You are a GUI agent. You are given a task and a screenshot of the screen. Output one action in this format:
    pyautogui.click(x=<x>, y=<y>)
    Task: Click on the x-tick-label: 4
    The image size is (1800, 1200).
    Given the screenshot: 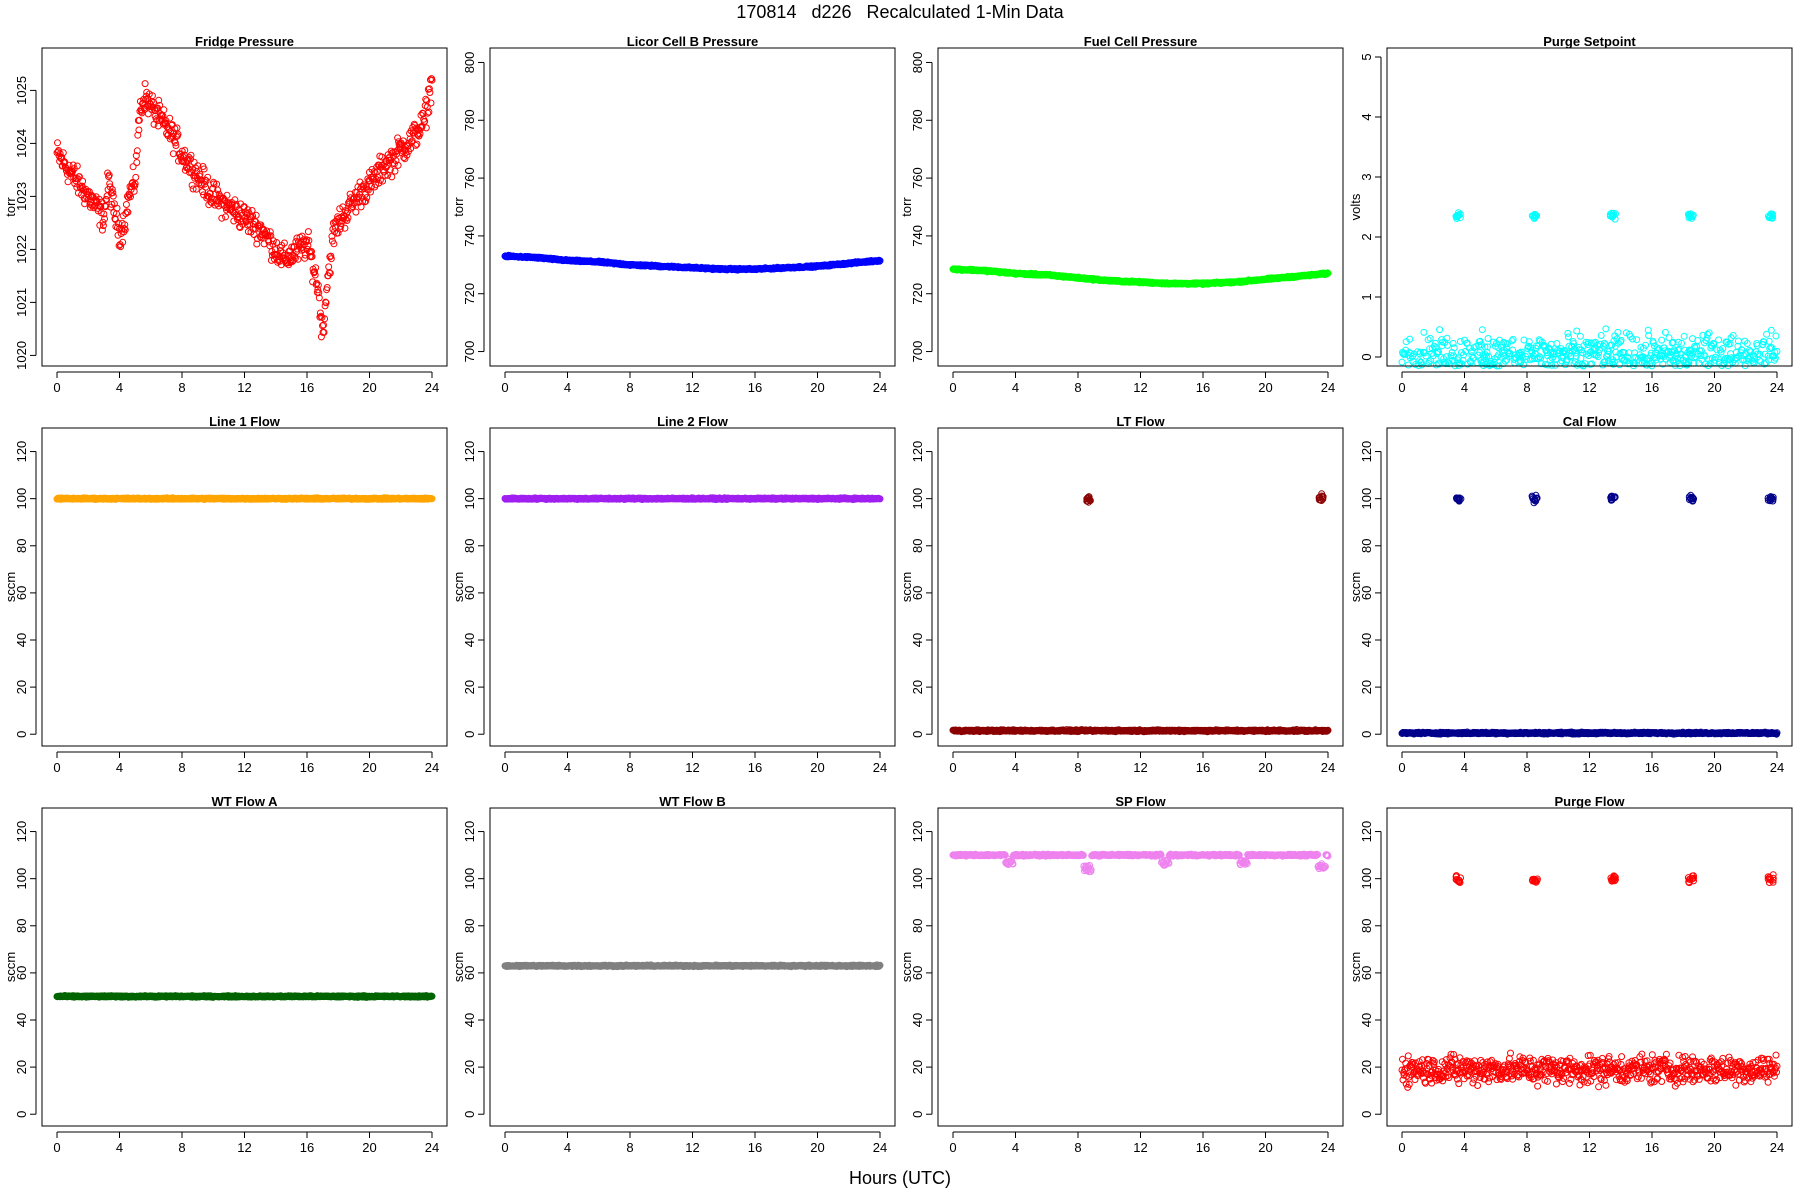 What is the action you would take?
    pyautogui.click(x=567, y=387)
    